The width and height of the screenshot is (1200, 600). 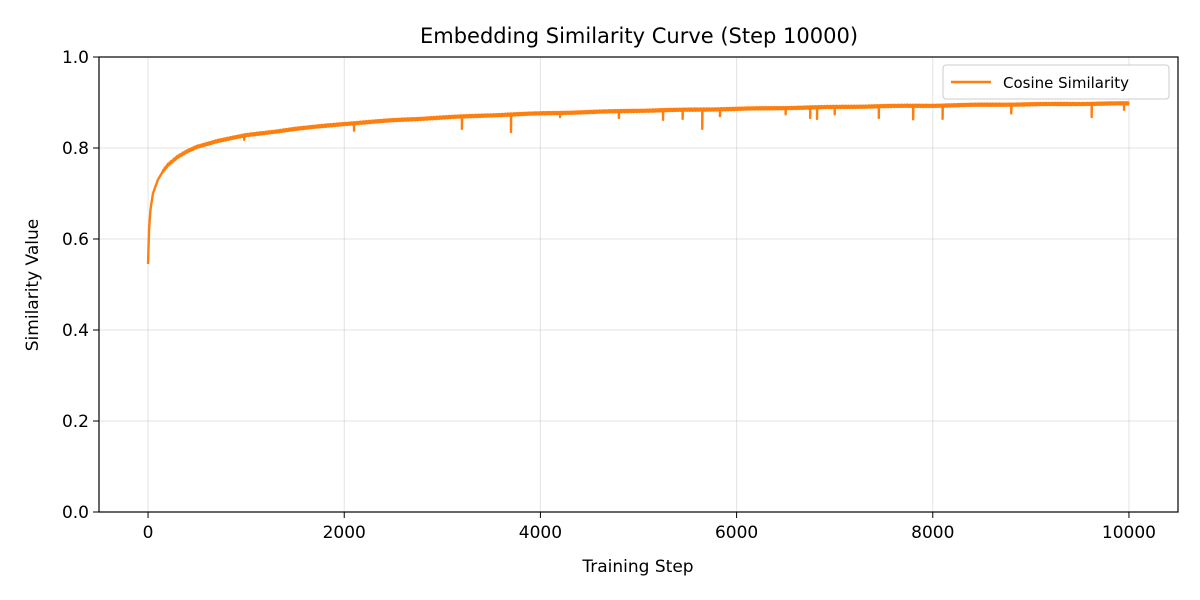 What do you see at coordinates (639, 36) in the screenshot?
I see `chart-title: Embedding Similarity Curve (Step 10000)` at bounding box center [639, 36].